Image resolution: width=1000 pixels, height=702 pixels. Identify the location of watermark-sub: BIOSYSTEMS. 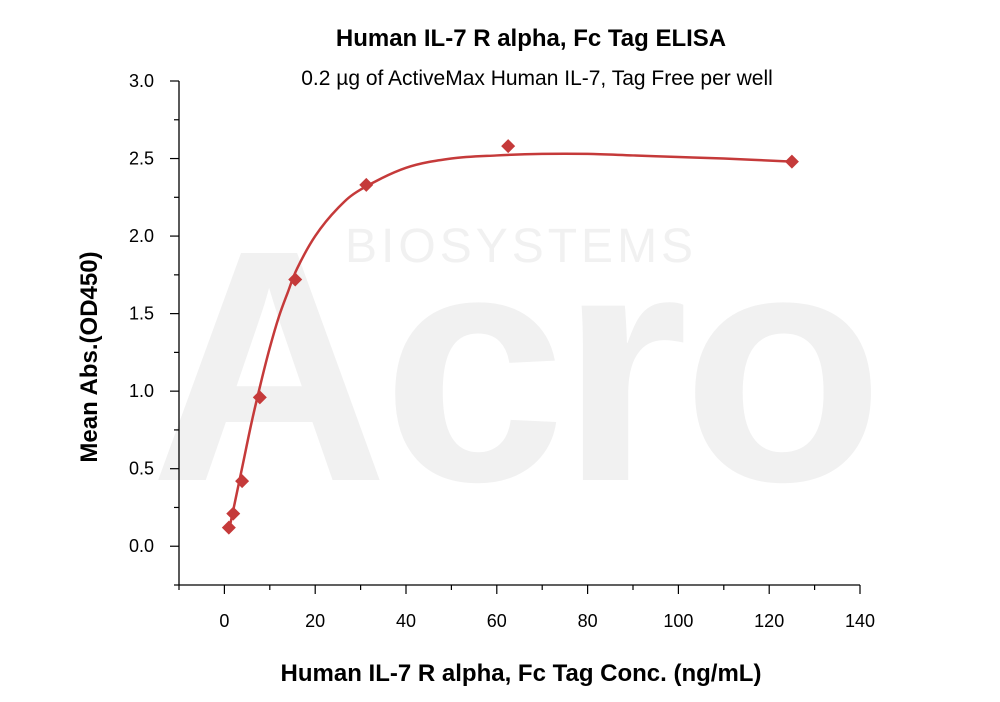
(521, 246).